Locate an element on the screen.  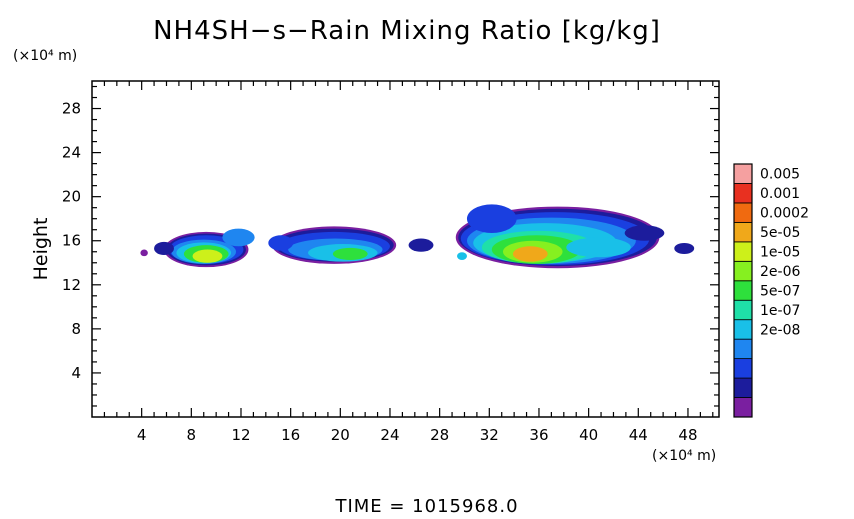
cloud-right-tail is located at coordinates (644, 233).